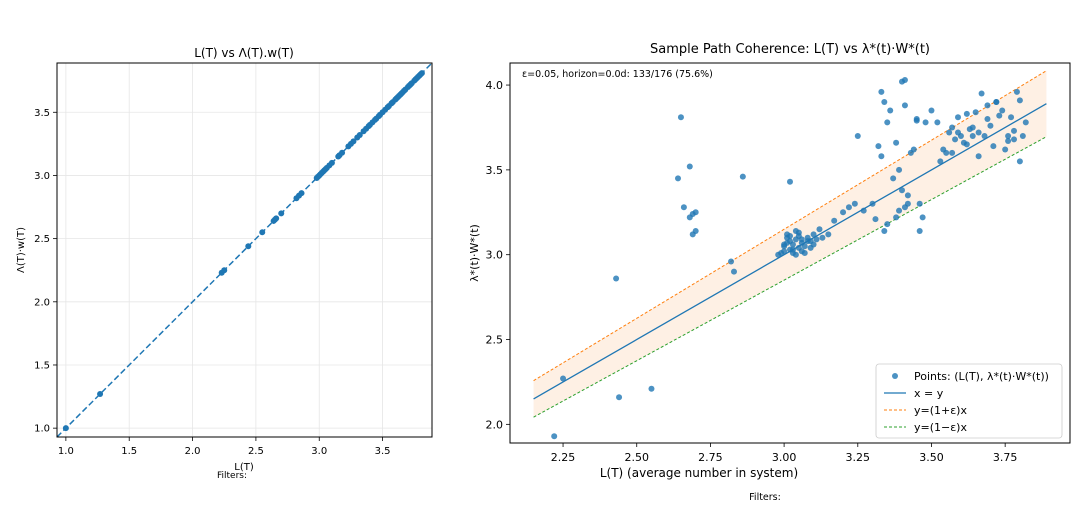 This screenshot has height=517, width=1088. Describe the element at coordinates (617, 74) in the screenshot. I see `chart-right-annotation: ε=0.05, horizon=0.0d: 133/176 (75.6%)` at that location.